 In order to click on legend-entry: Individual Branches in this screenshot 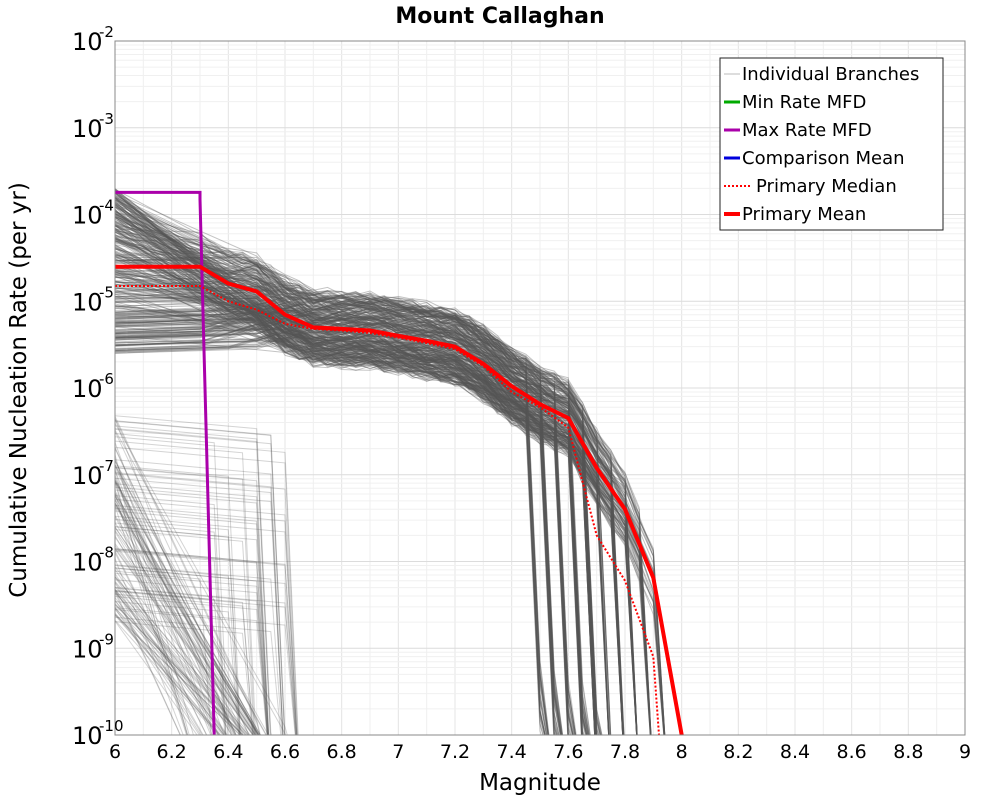, I will do `click(821, 74)`.